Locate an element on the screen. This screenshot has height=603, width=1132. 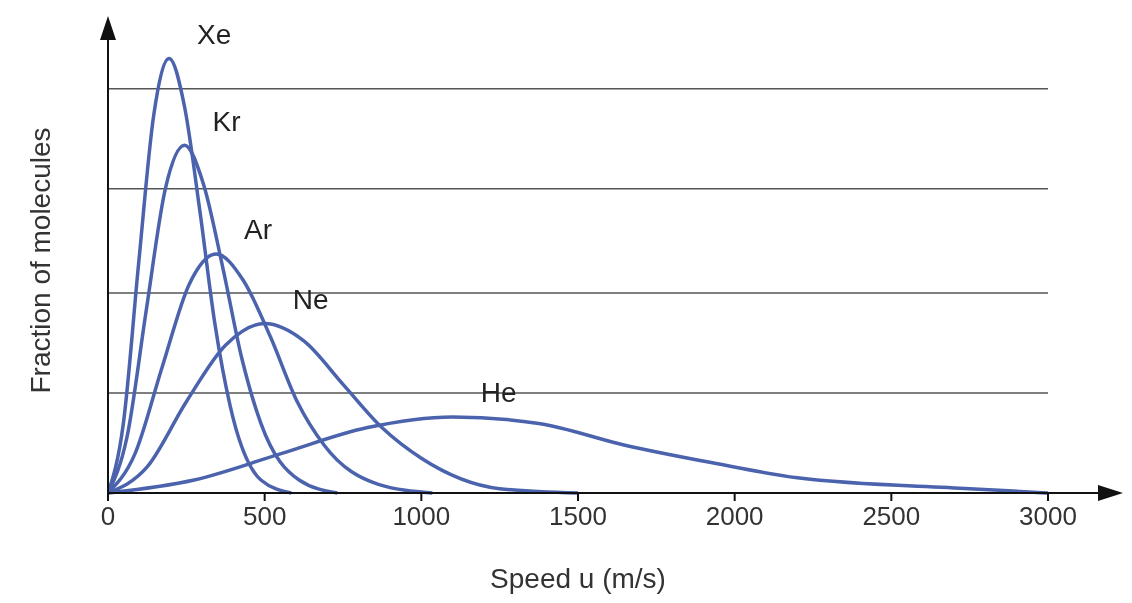
x-tick-label: 3000 is located at coordinates (1048, 516).